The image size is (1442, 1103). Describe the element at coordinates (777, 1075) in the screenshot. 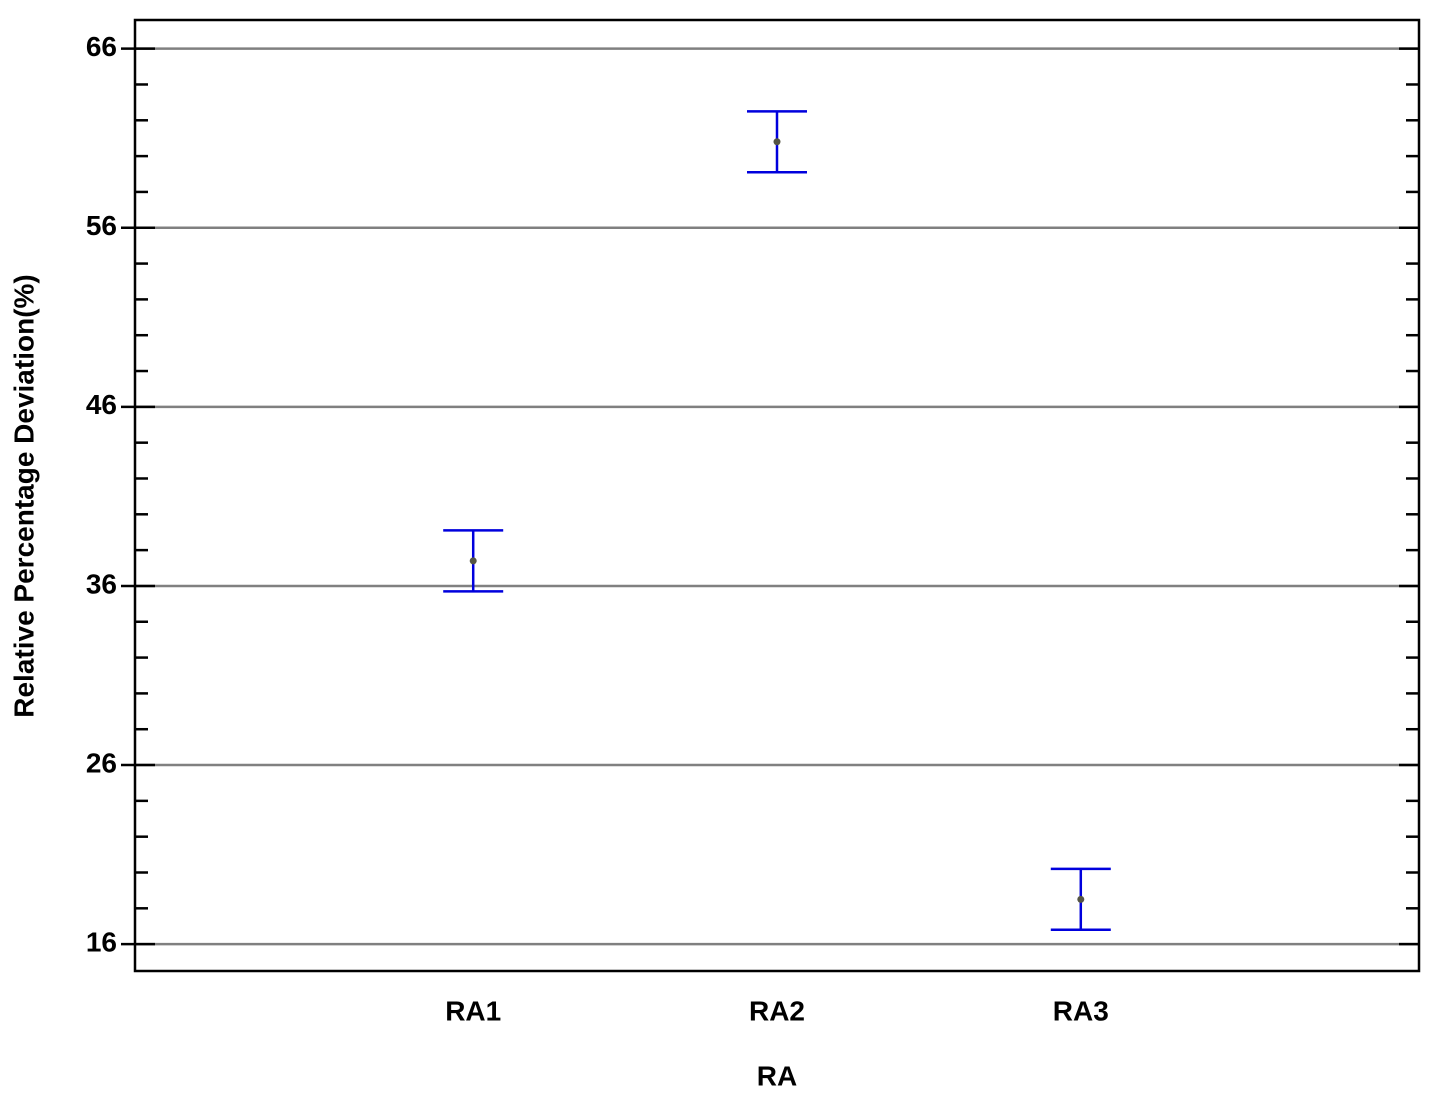

I see `x-axis-label: RA` at that location.